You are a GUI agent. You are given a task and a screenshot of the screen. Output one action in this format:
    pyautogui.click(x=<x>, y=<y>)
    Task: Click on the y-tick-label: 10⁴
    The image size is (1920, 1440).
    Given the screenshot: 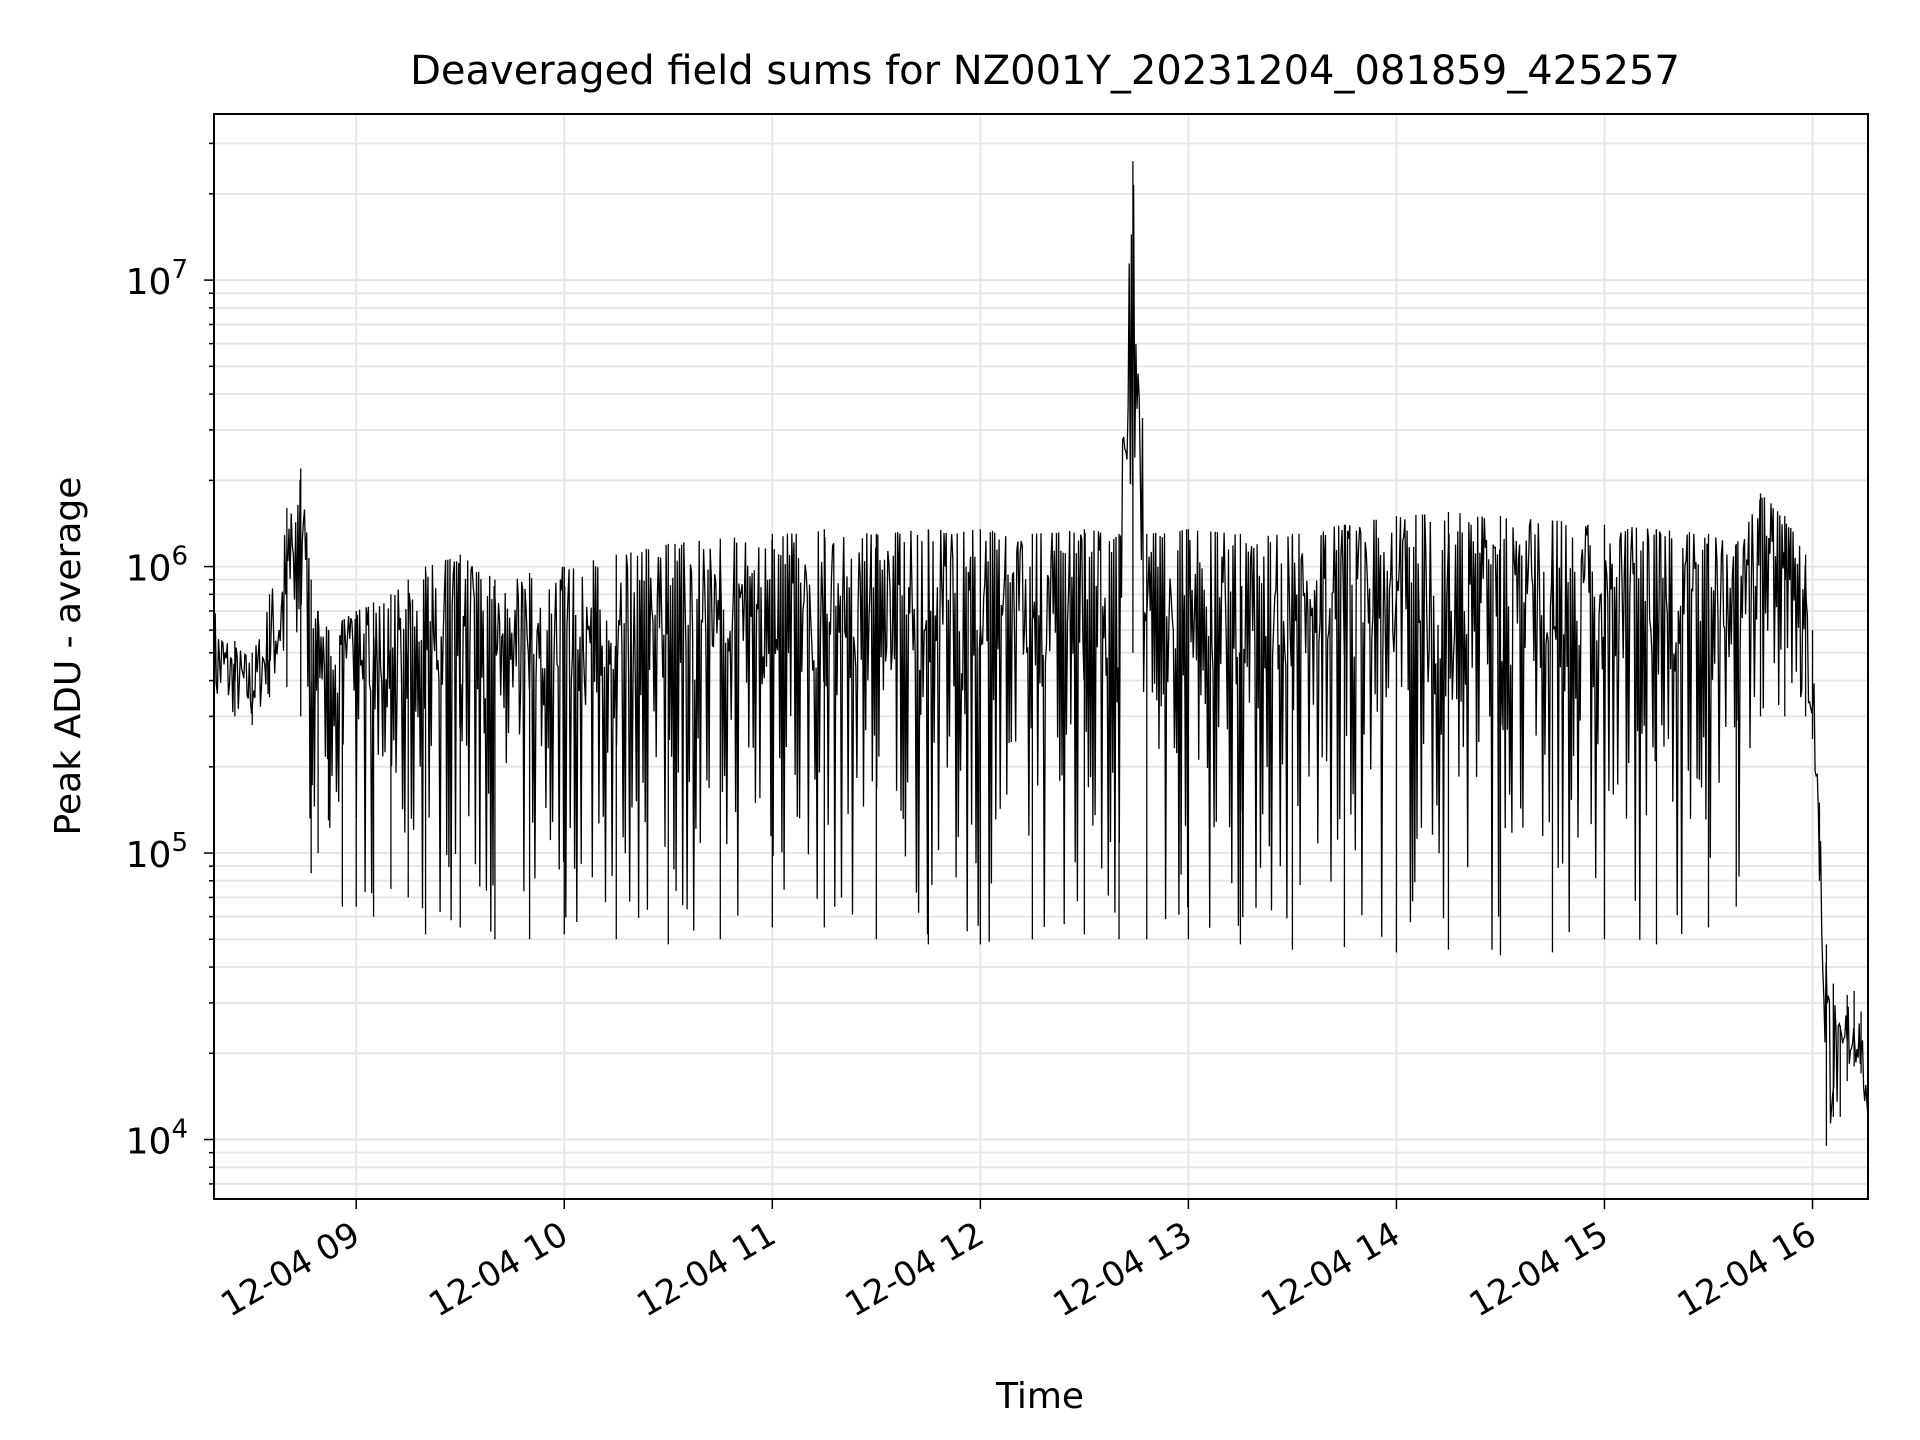 What is the action you would take?
    pyautogui.click(x=157, y=1139)
    